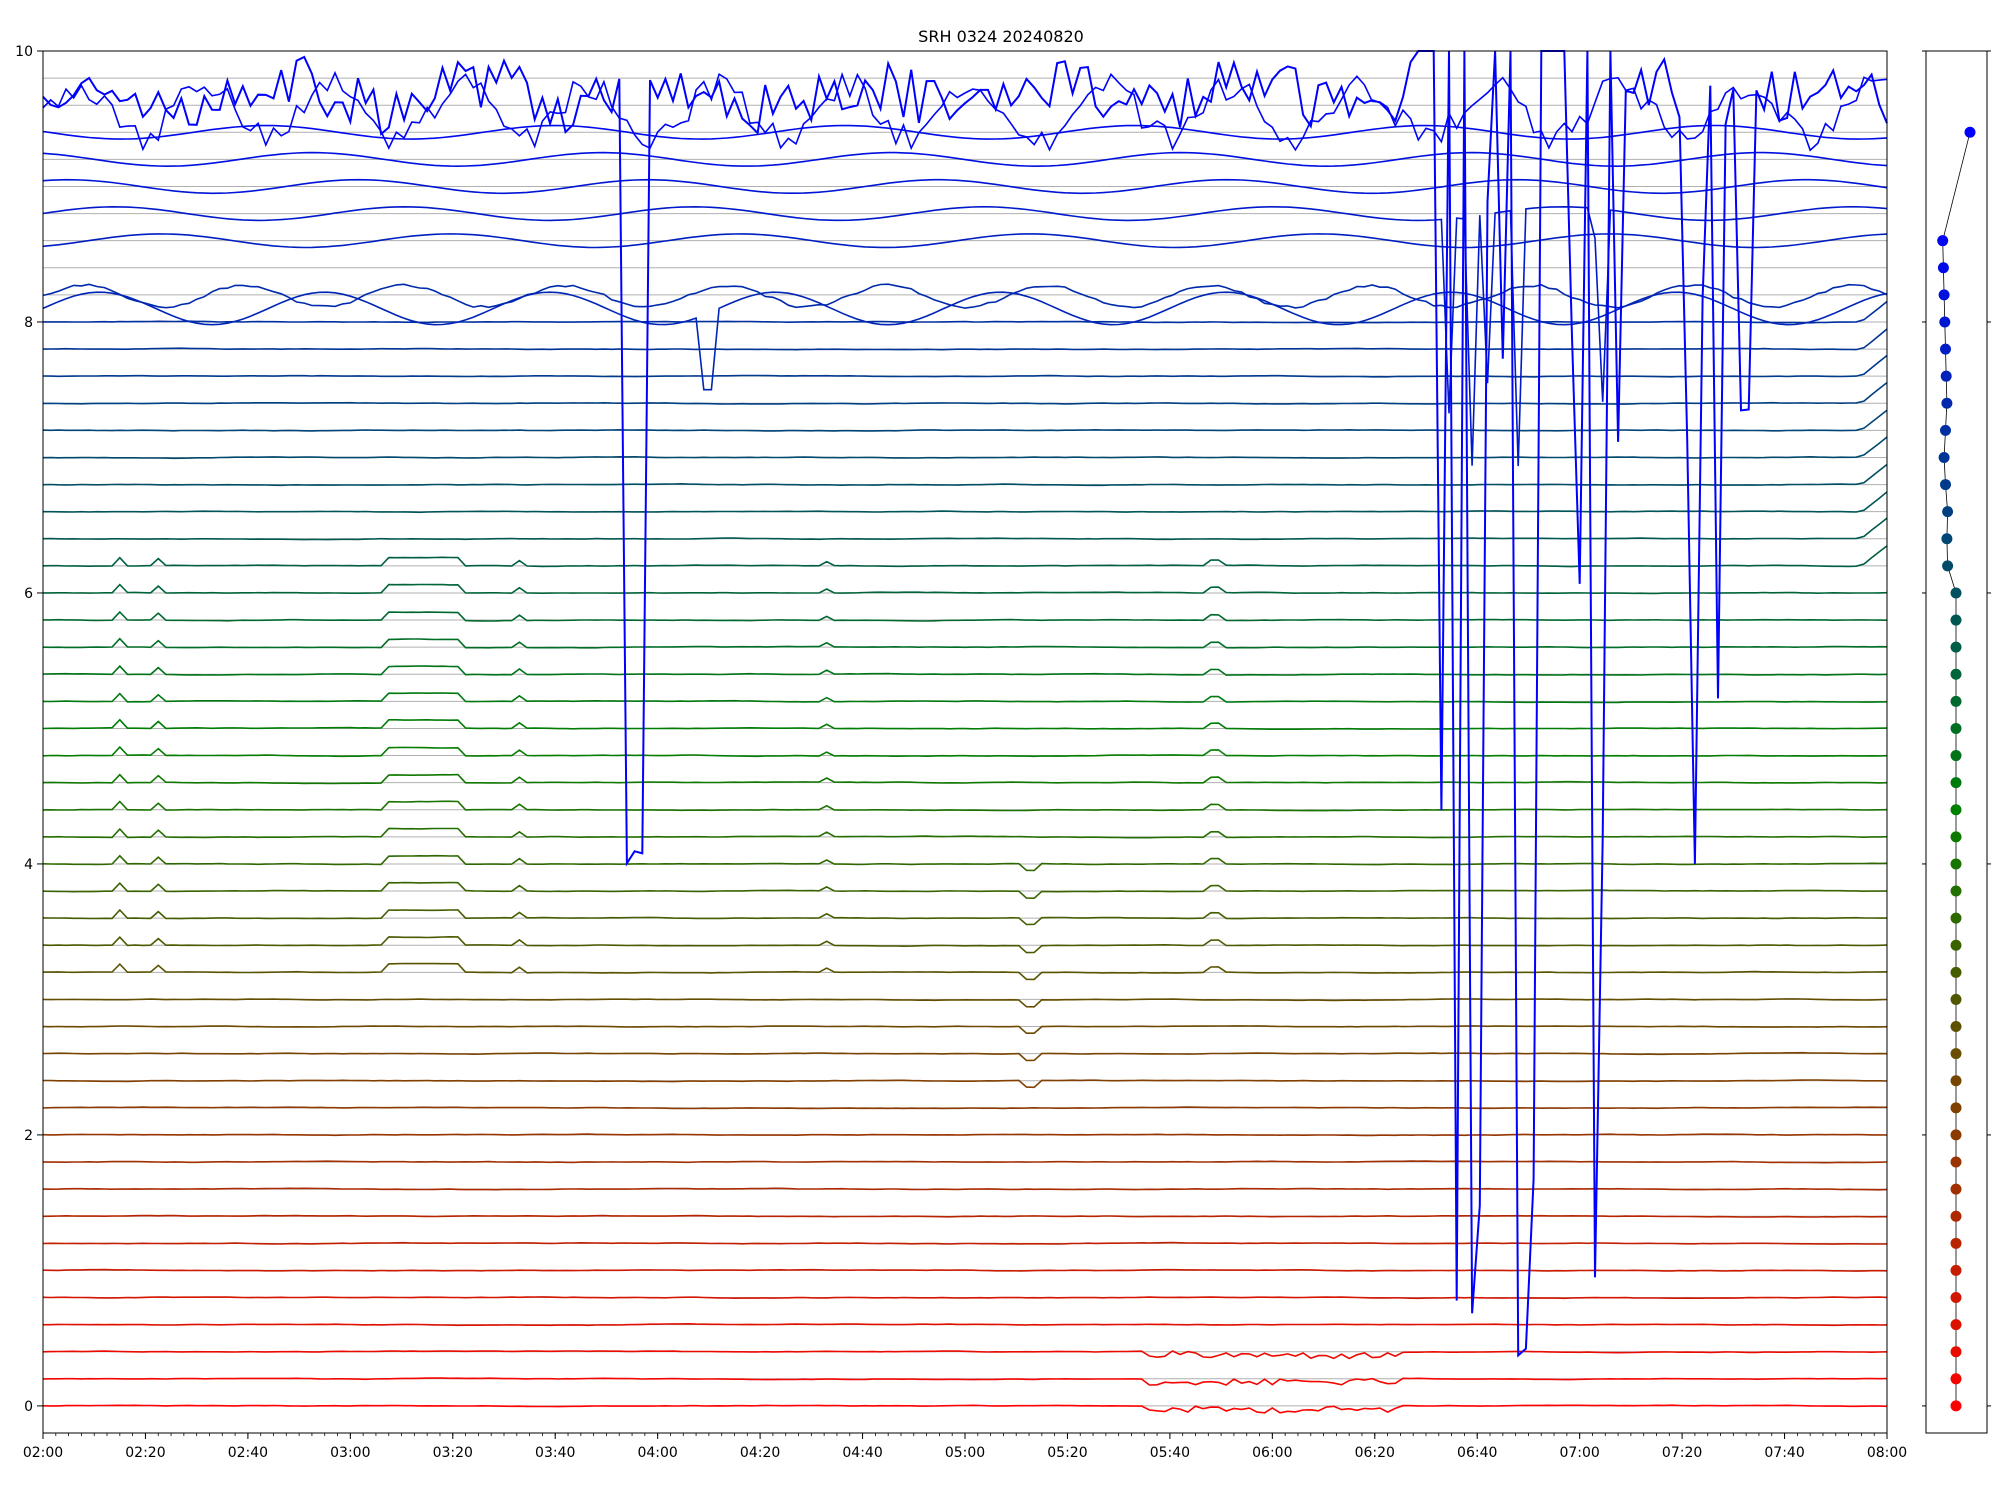 The image size is (2000, 1500). Describe the element at coordinates (28, 1136) in the screenshot. I see `y-tick-label: 2` at that location.